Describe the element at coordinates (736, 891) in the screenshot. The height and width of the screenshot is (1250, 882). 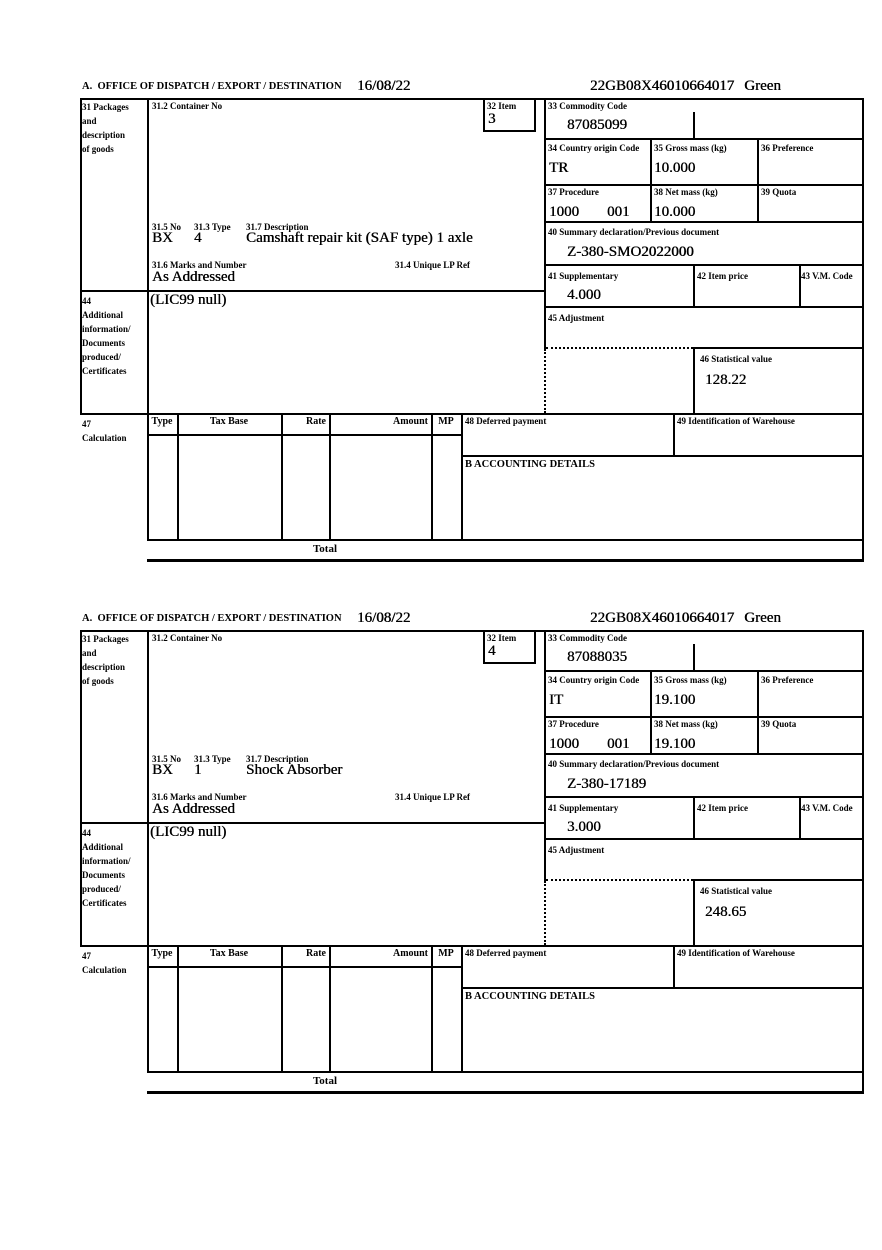
I see `statistical-value-label: 46 Statistical value` at that location.